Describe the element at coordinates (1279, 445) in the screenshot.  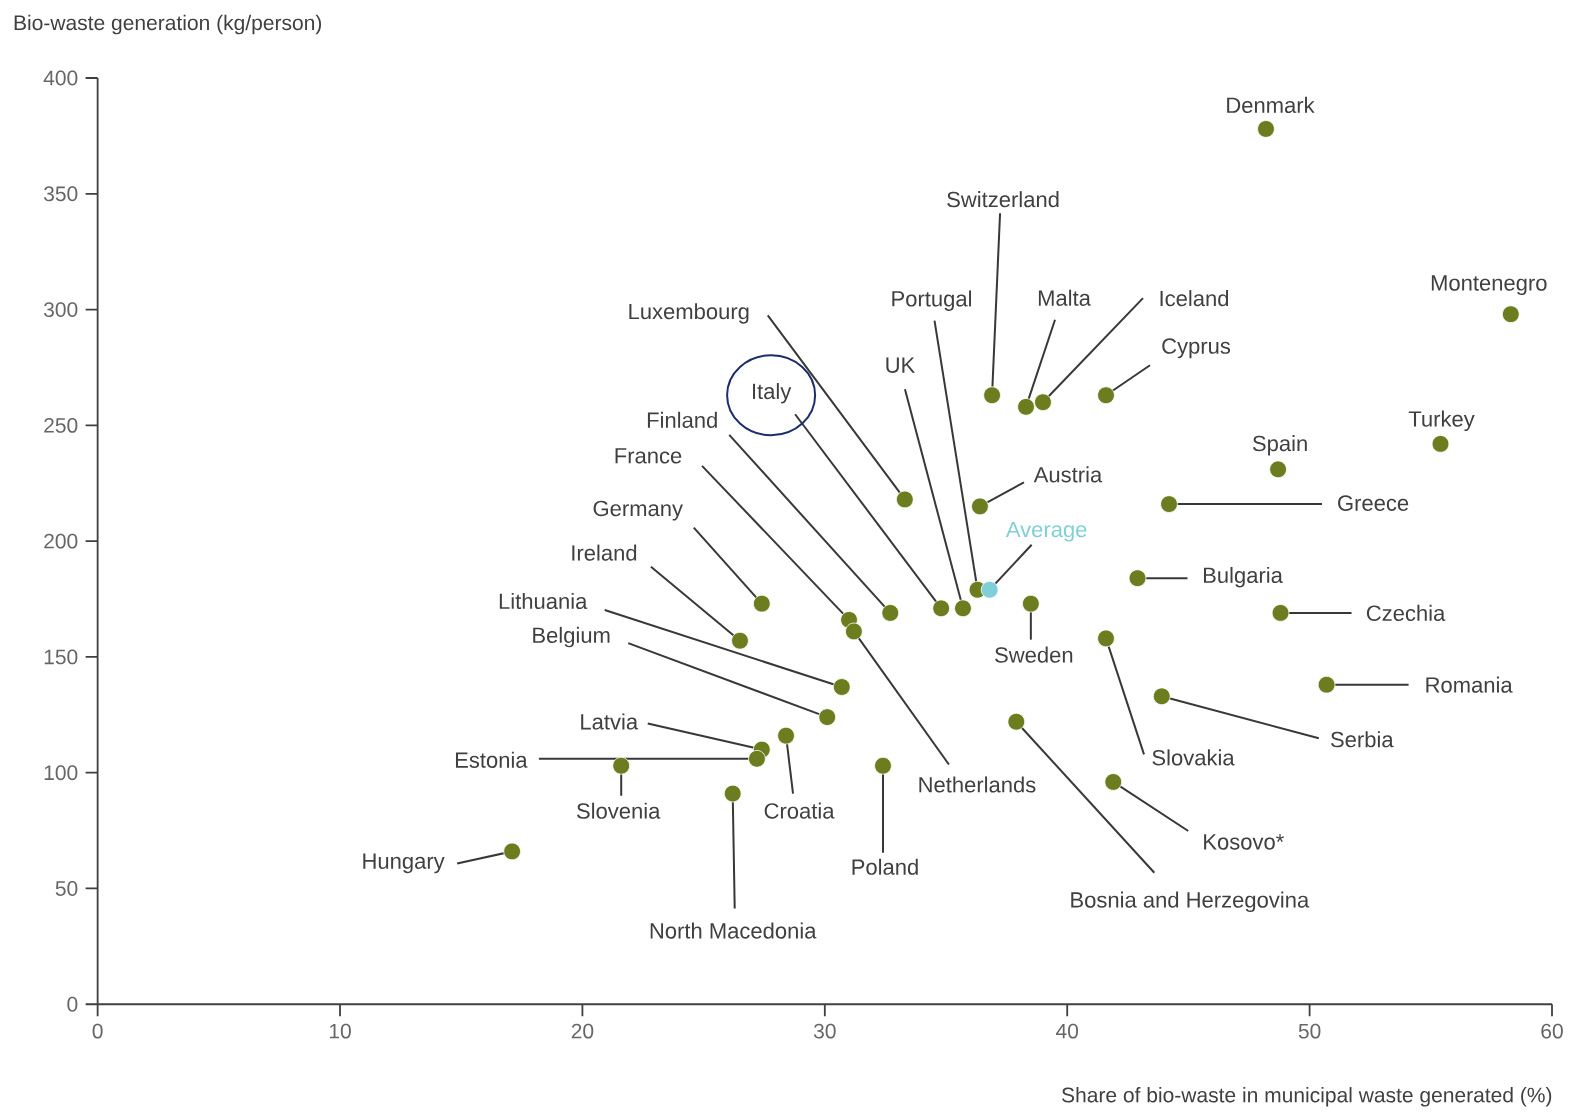
I see `annotation: Spain` at that location.